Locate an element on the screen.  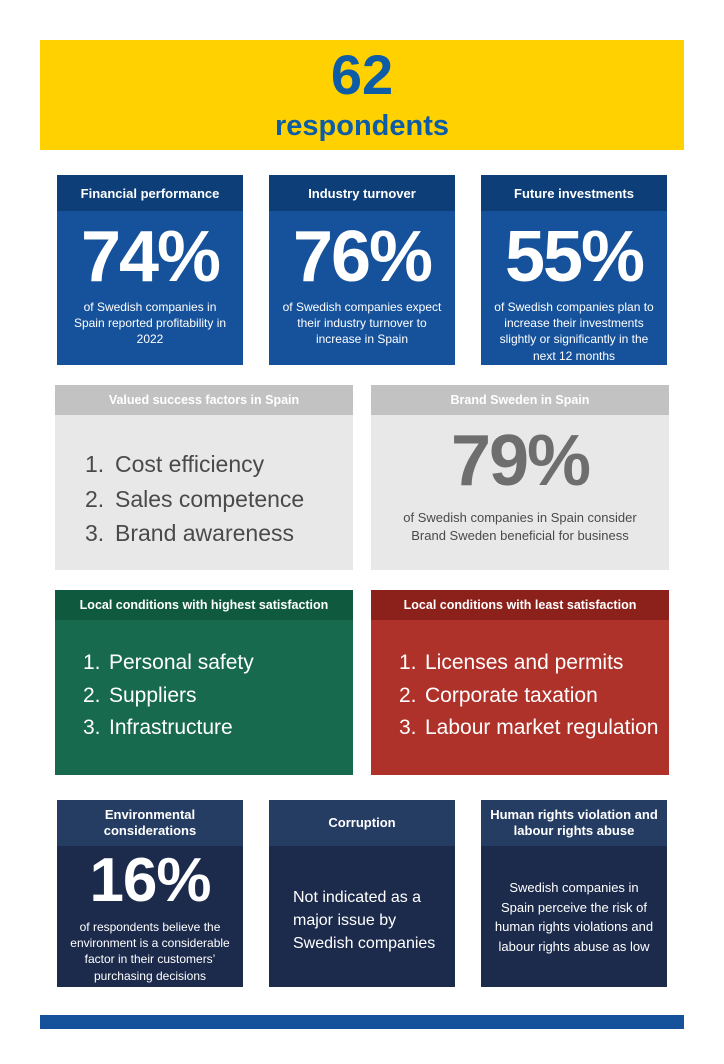
list-item: 3. Infrastructure is located at coordinates (218, 728).